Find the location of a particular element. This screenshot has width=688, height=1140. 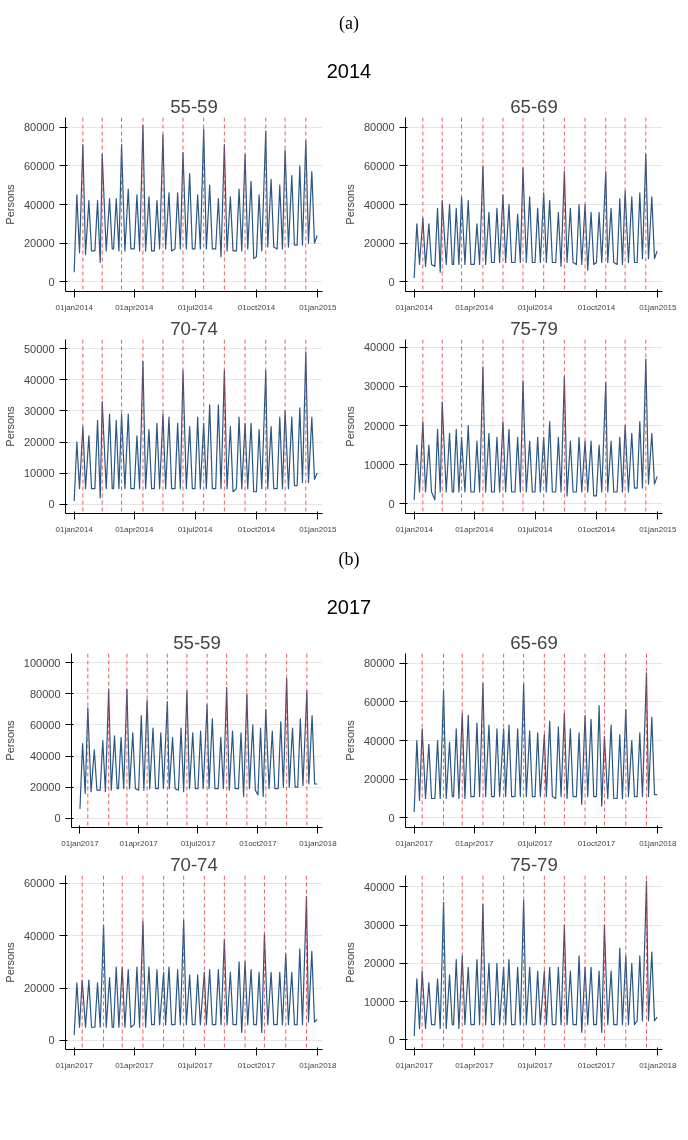

text: 2017 is located at coordinates (349, 607).